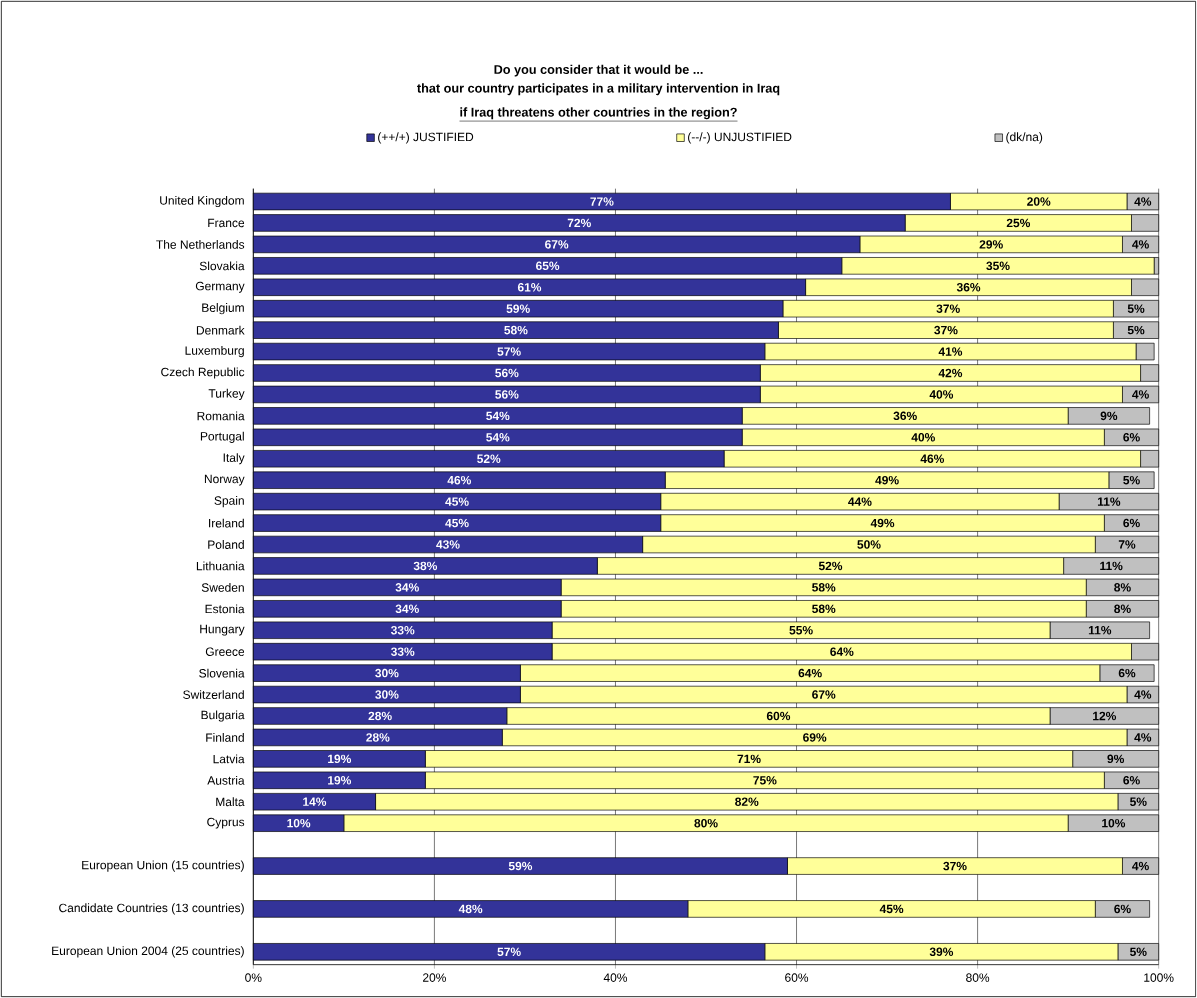 This screenshot has width=1197, height=998. What do you see at coordinates (602, 201) in the screenshot?
I see `data-label: 77%` at bounding box center [602, 201].